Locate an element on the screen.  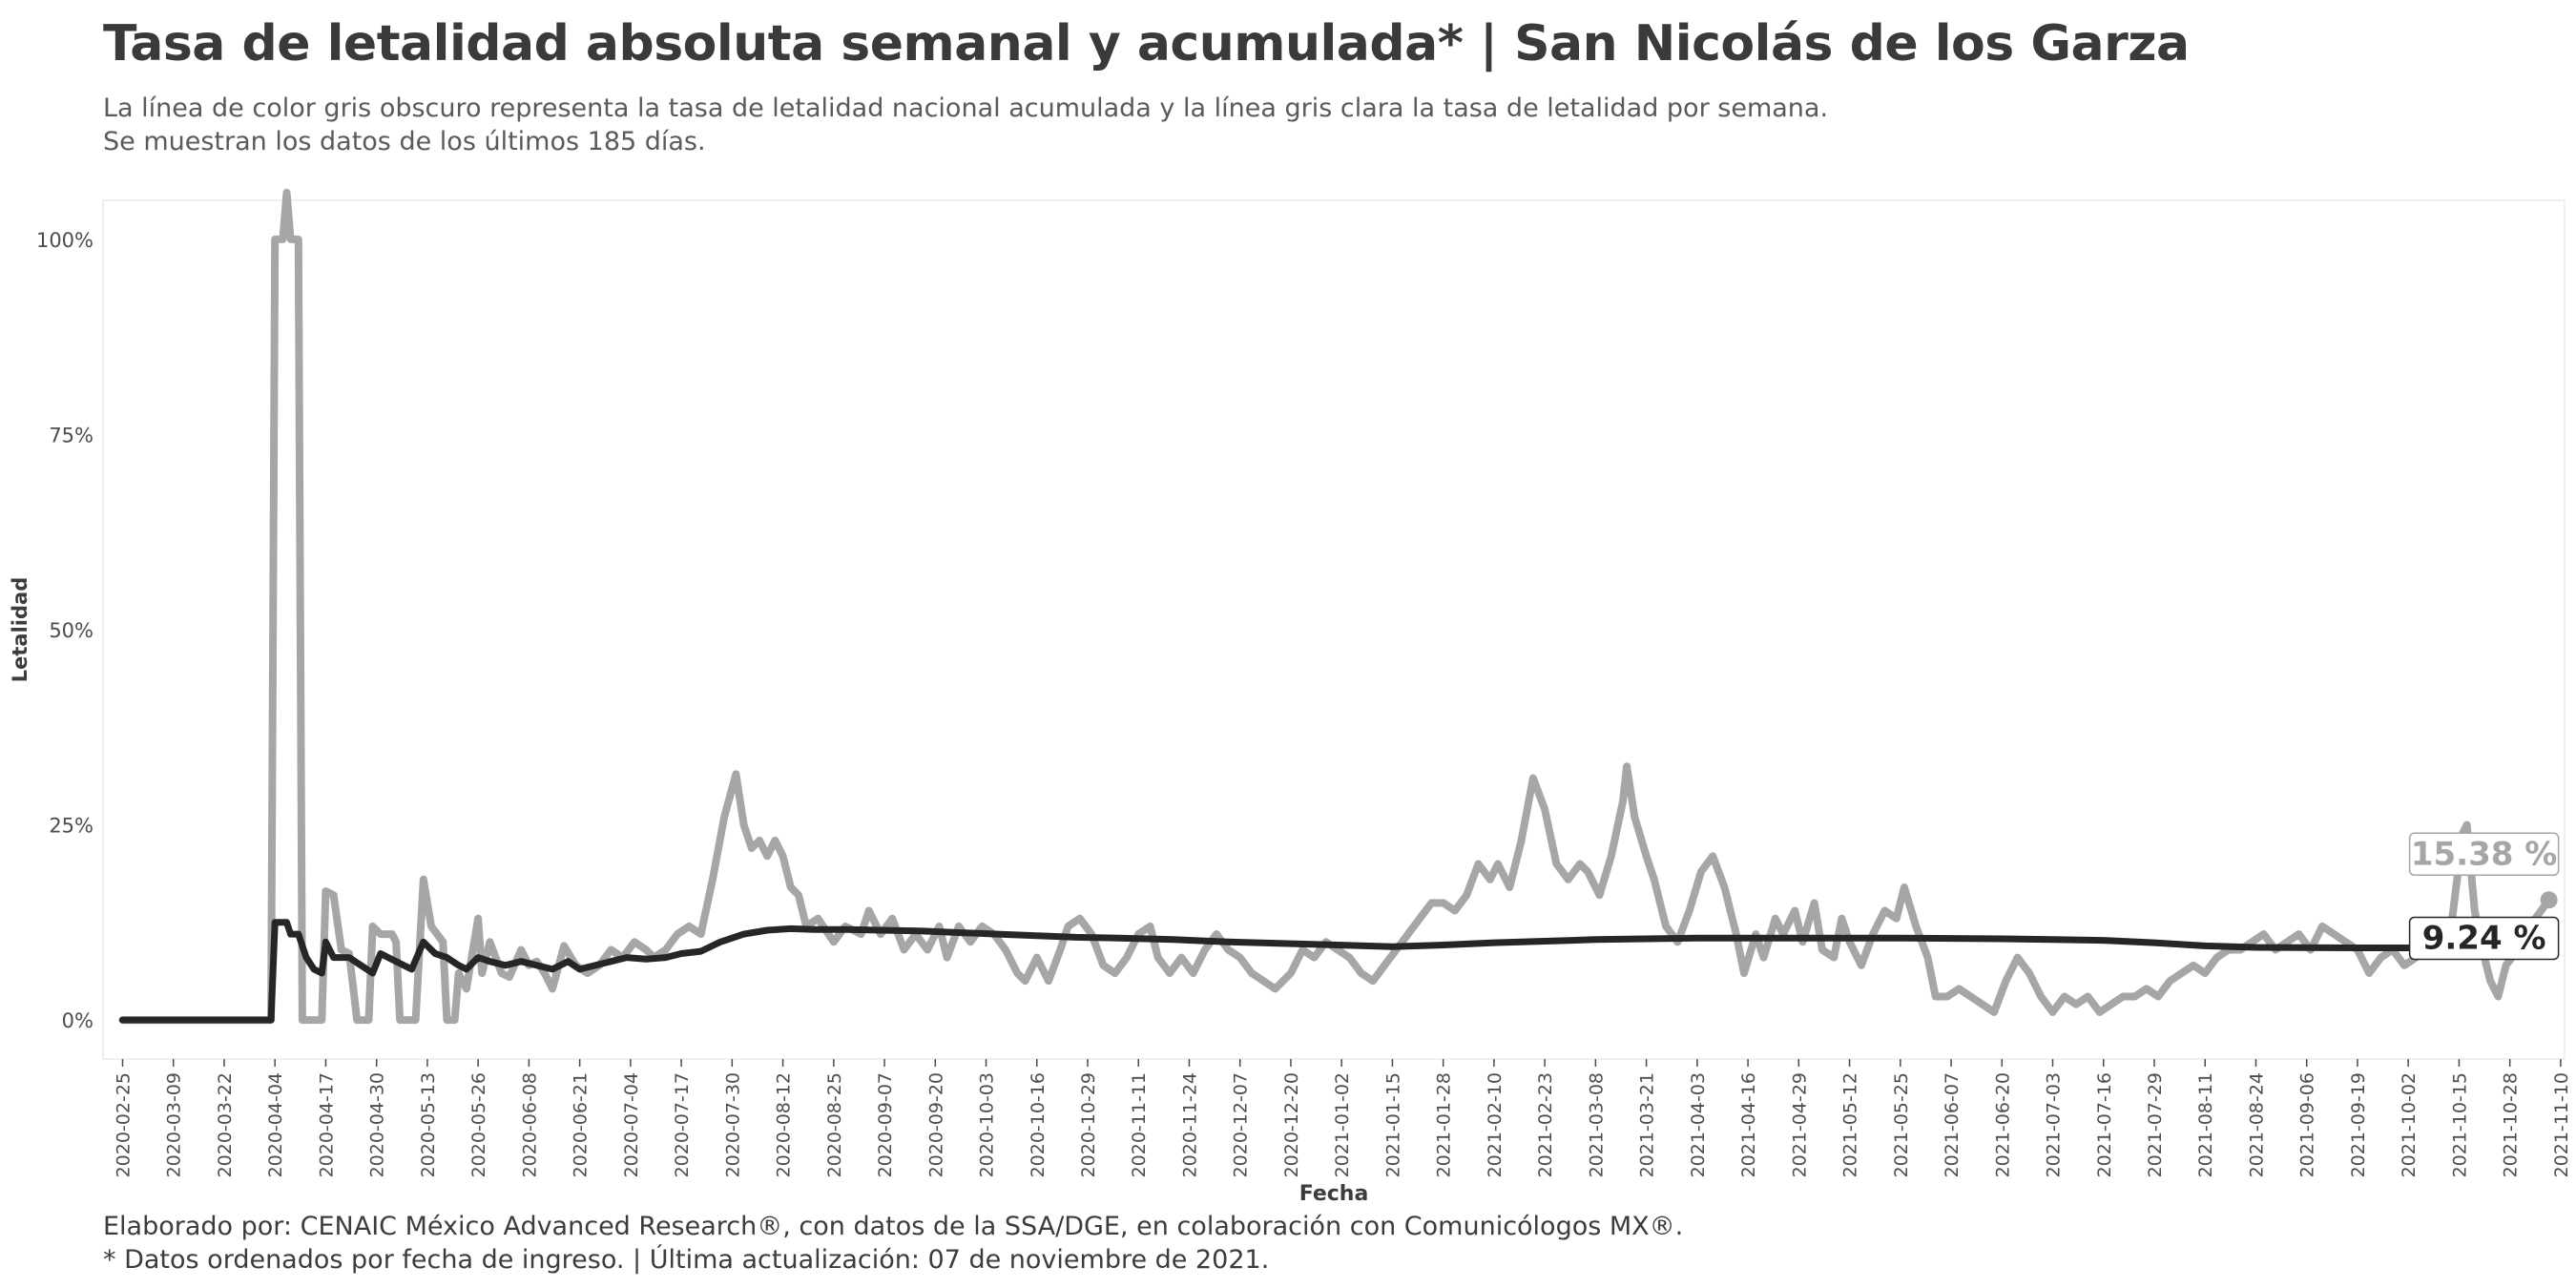
y-axis-title: Letalidad is located at coordinates (20, 629).